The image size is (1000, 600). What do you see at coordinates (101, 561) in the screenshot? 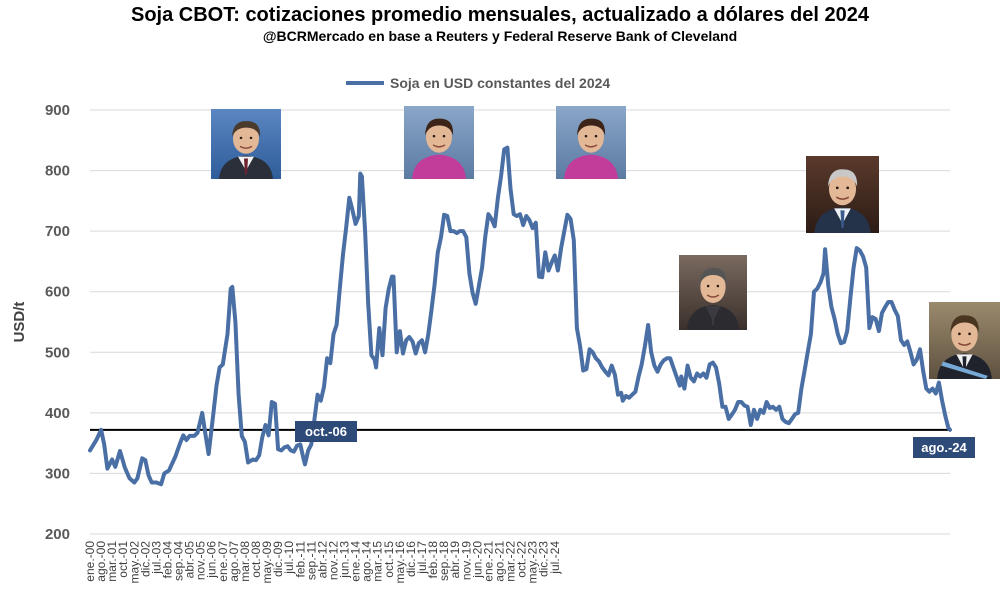
I see `x-tick-label: ago.-00` at bounding box center [101, 561].